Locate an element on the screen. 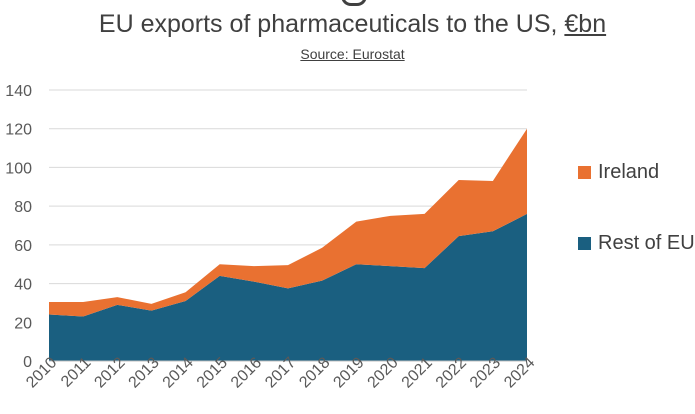  y-tick-label: 20 is located at coordinates (23, 323).